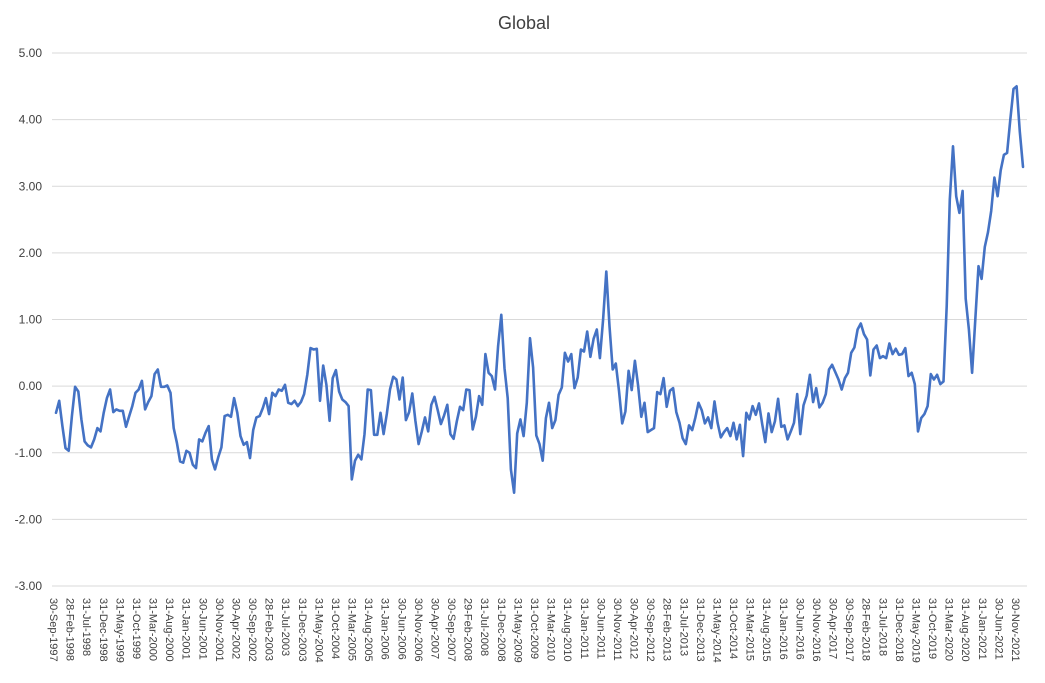 The image size is (1045, 683). What do you see at coordinates (916, 630) in the screenshot?
I see `x-tick-label: 31-May-2019` at bounding box center [916, 630].